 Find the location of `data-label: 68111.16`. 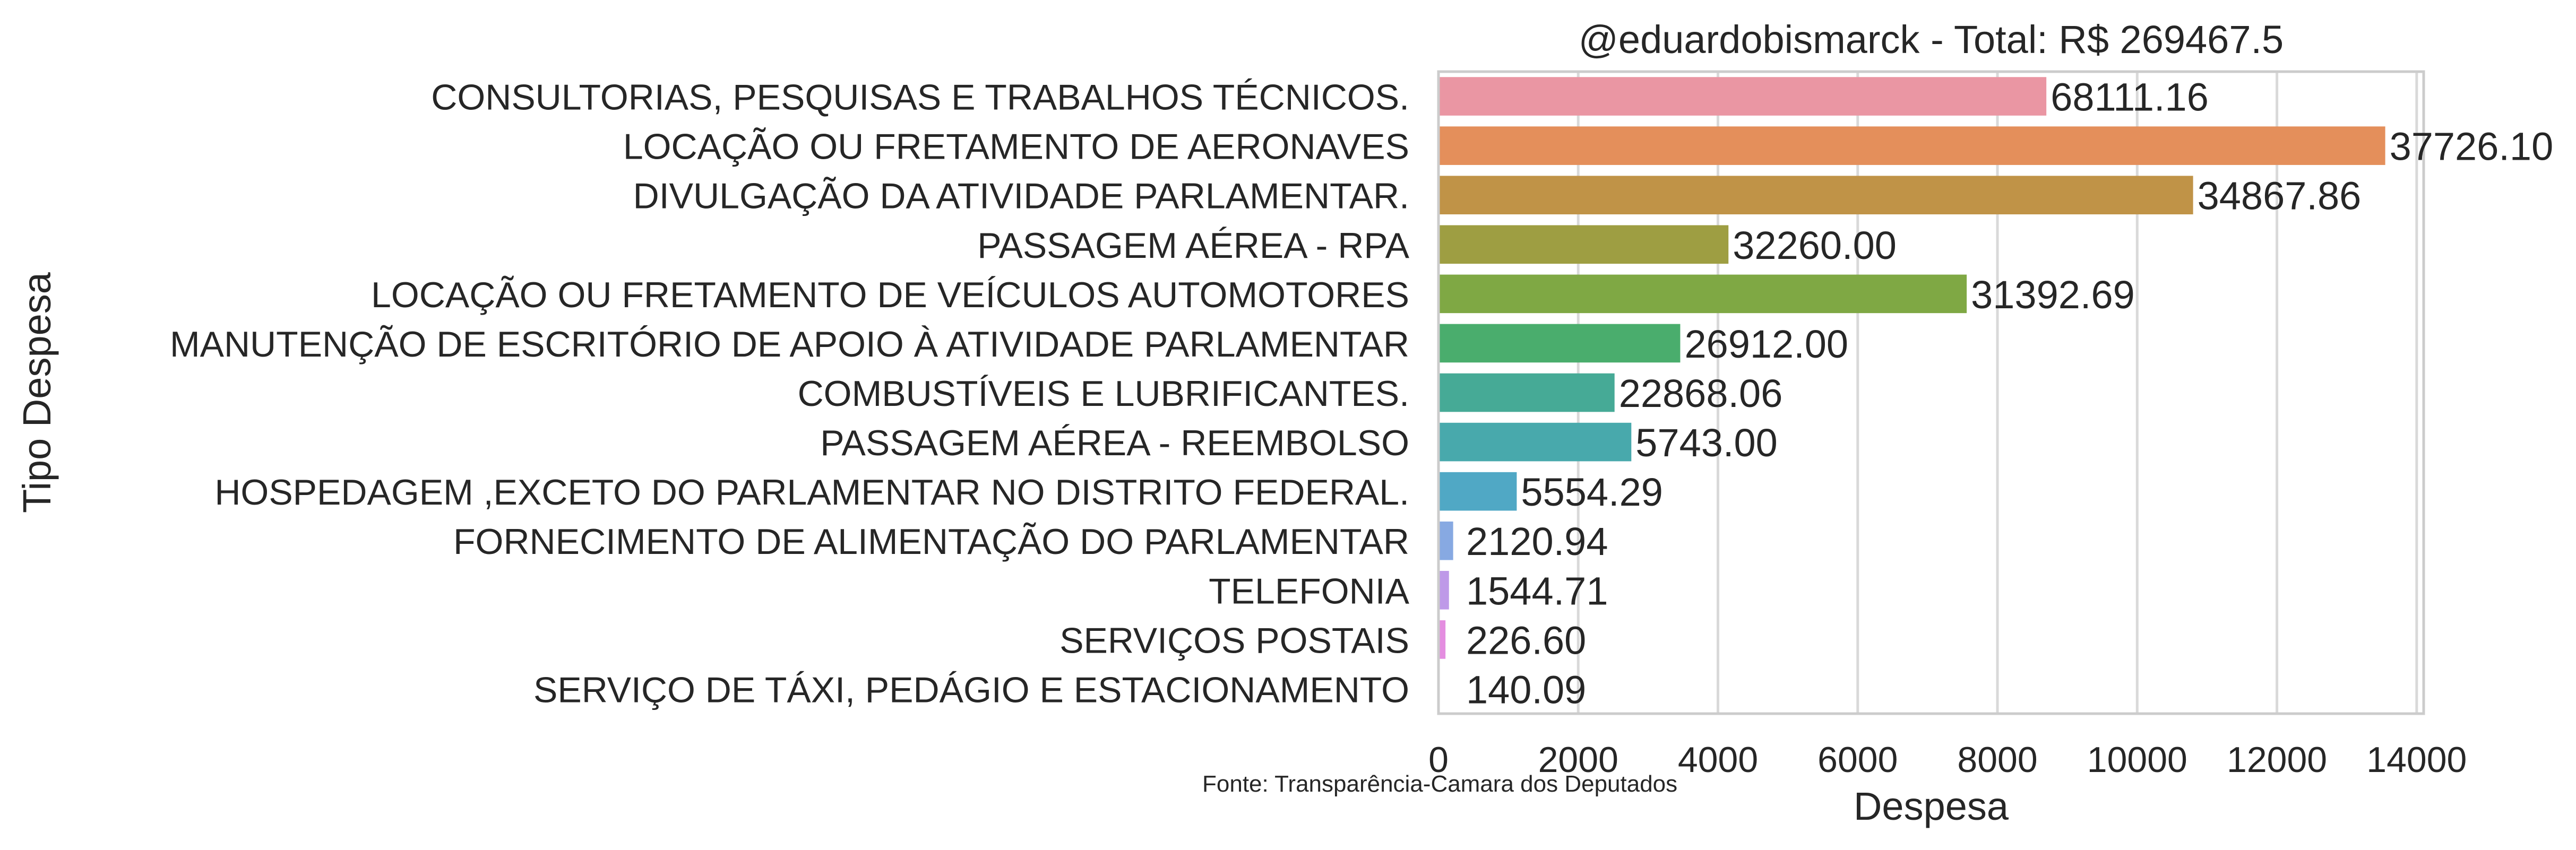

data-label: 68111.16 is located at coordinates (2130, 97).